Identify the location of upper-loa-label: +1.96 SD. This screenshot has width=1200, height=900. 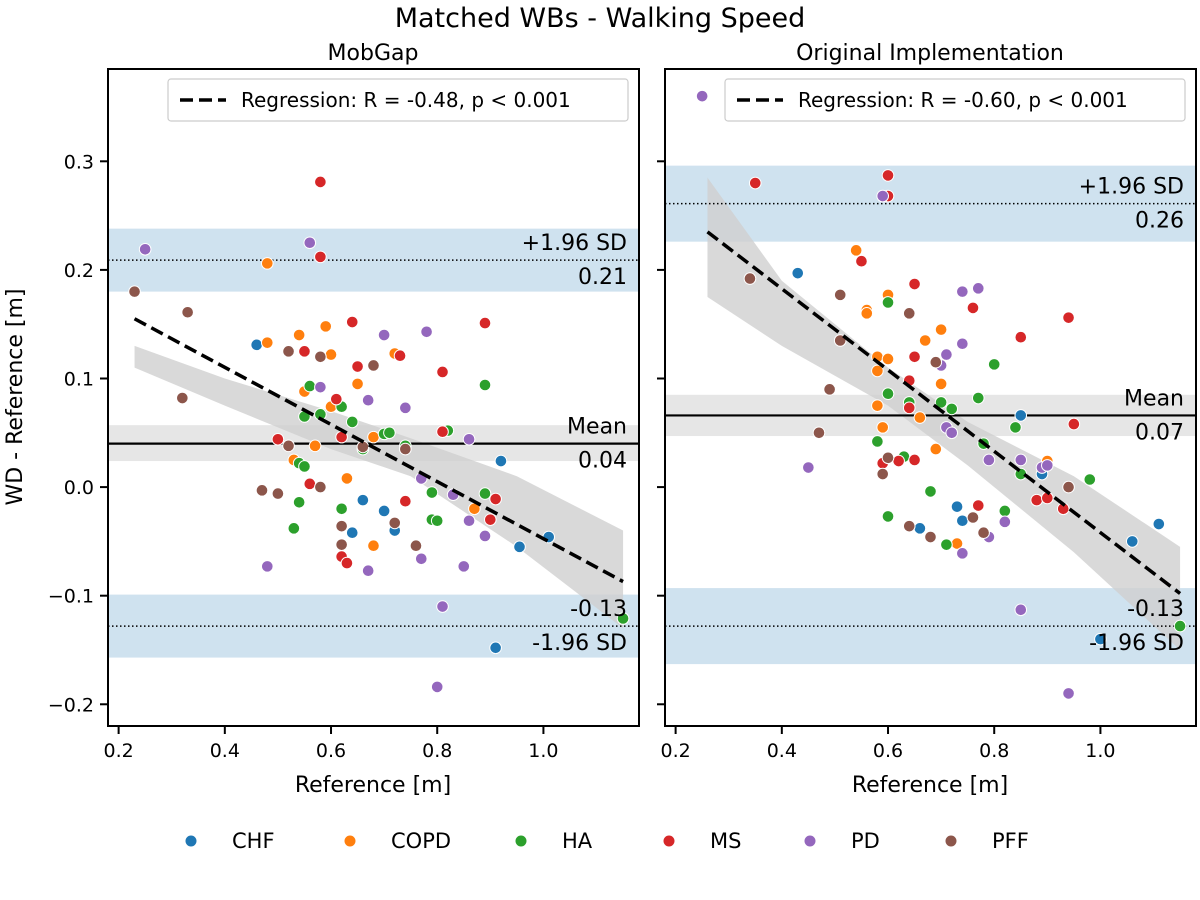
(1131, 187).